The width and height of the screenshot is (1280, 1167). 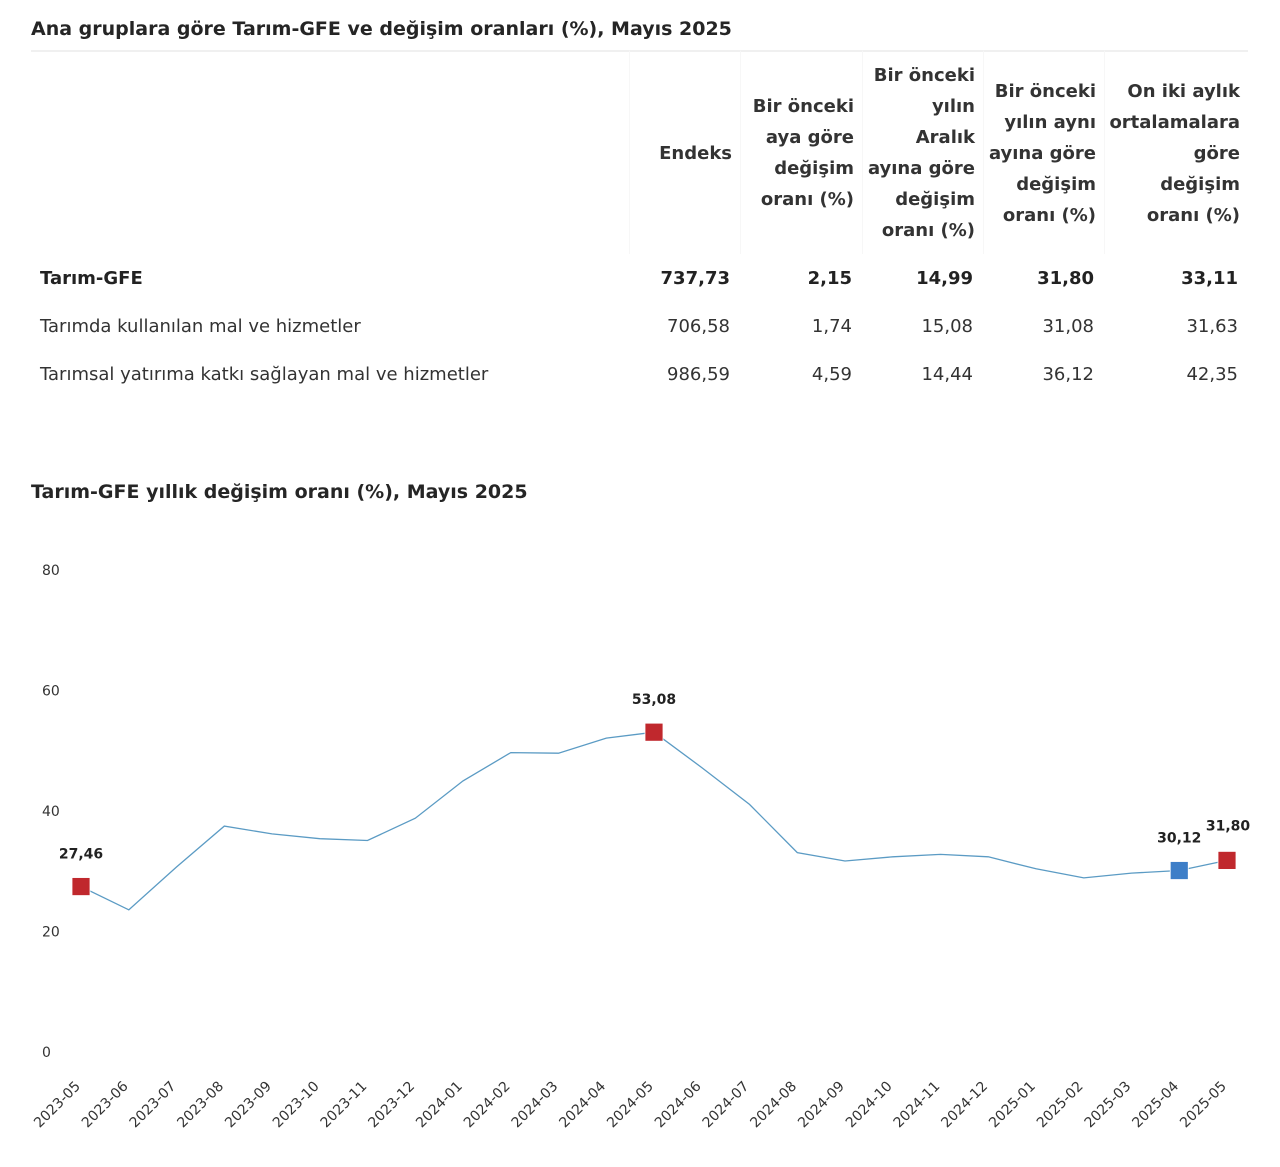 I want to click on data-label: 31,80, so click(x=1228, y=826).